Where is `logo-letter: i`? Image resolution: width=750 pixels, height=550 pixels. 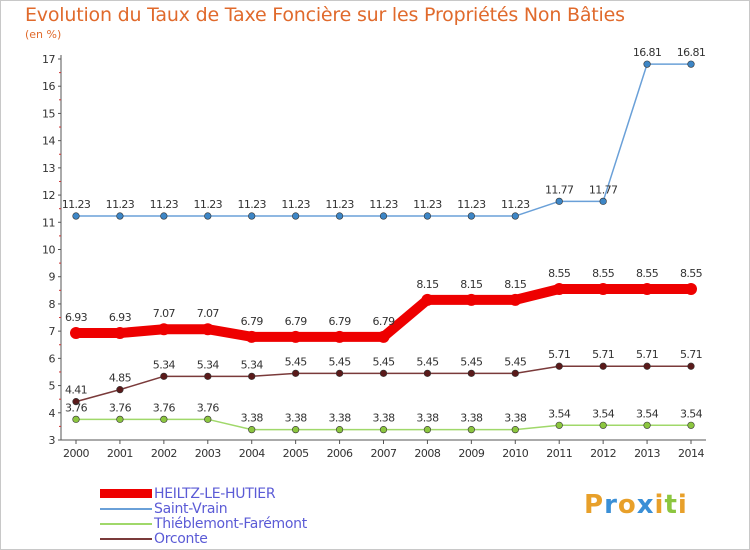
logo-letter: i is located at coordinates (682, 505).